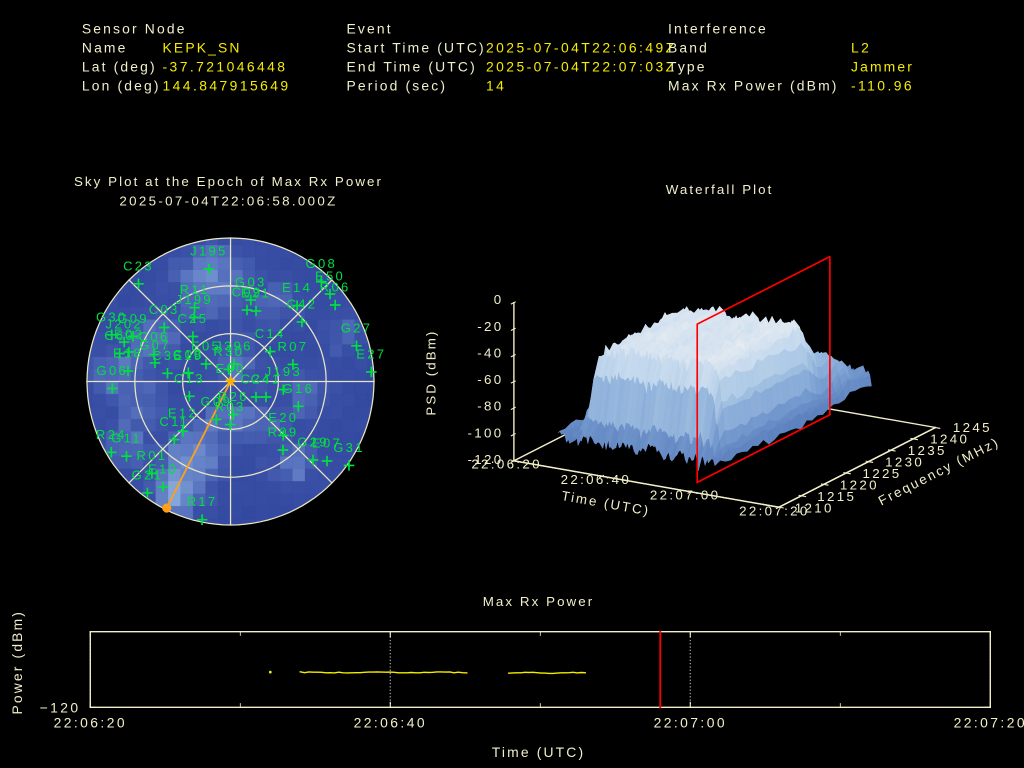 The image size is (1024, 768). I want to click on svg-text: Name, so click(105, 47).